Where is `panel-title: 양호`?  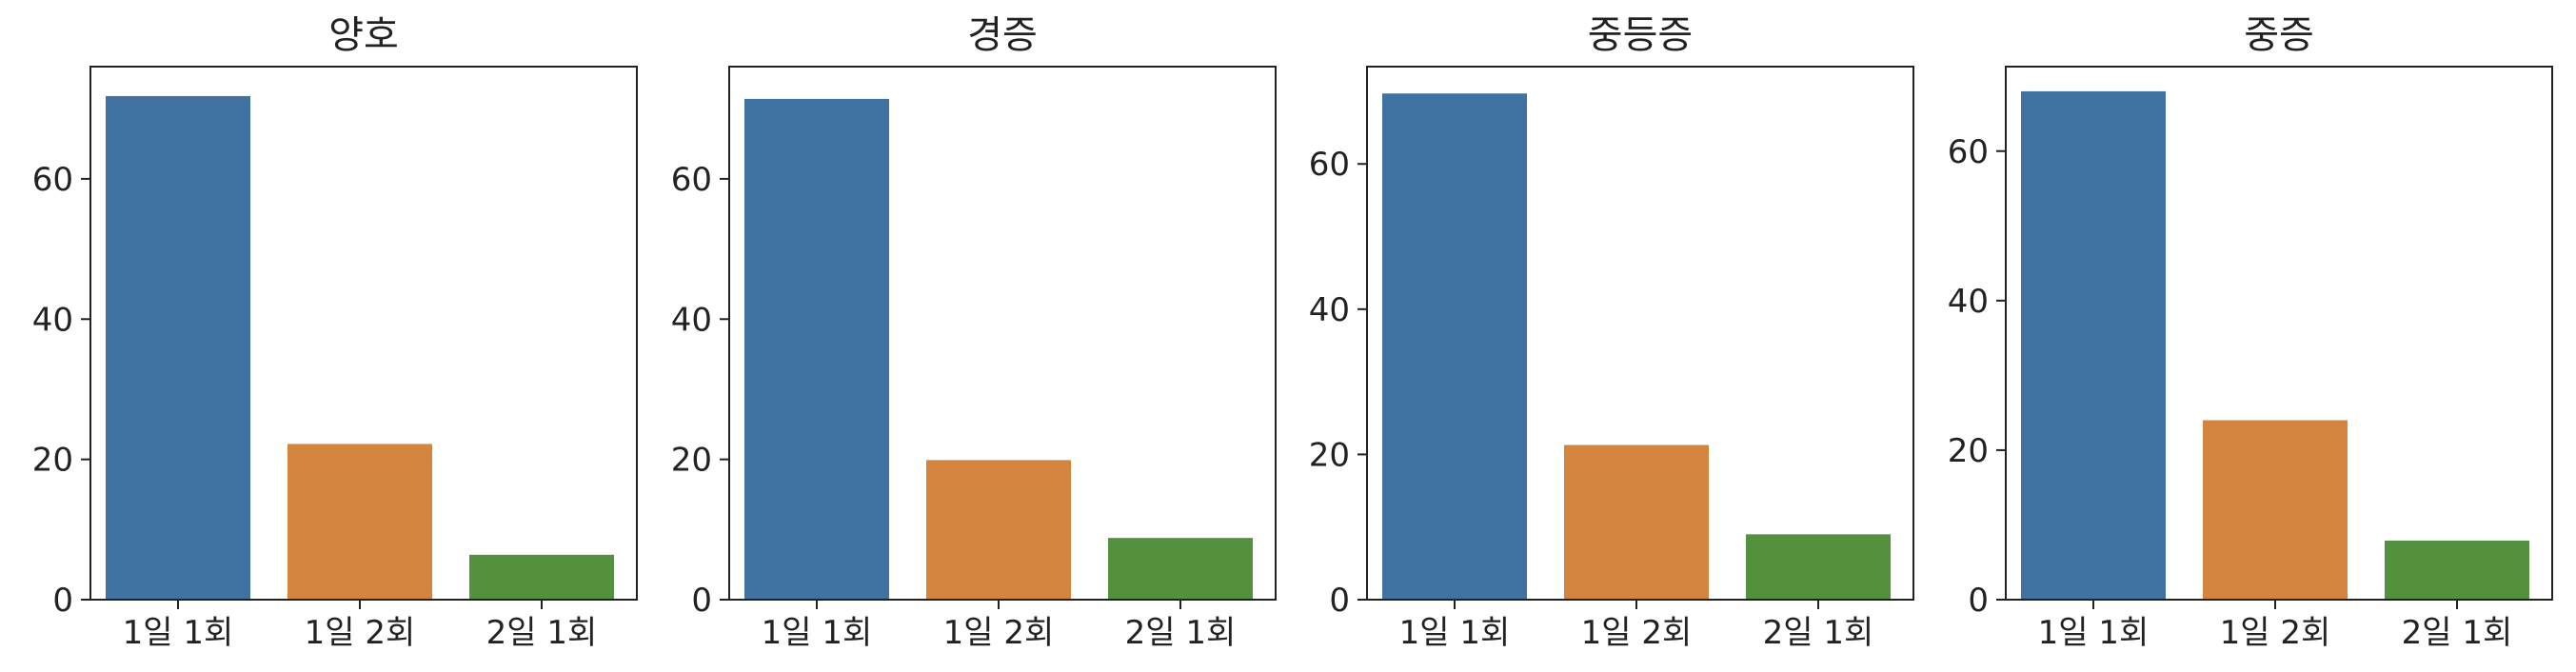
panel-title: 양호 is located at coordinates (363, 35).